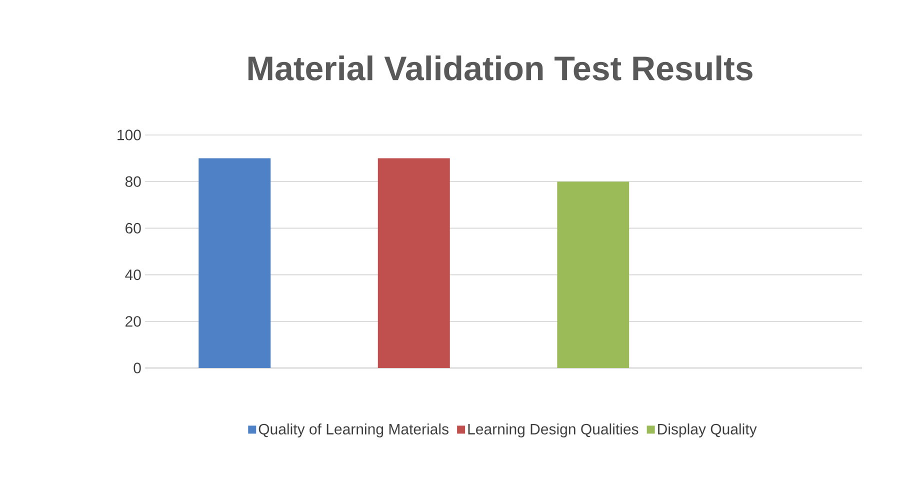 The height and width of the screenshot is (477, 920). What do you see at coordinates (133, 274) in the screenshot?
I see `y-tick-label: 40` at bounding box center [133, 274].